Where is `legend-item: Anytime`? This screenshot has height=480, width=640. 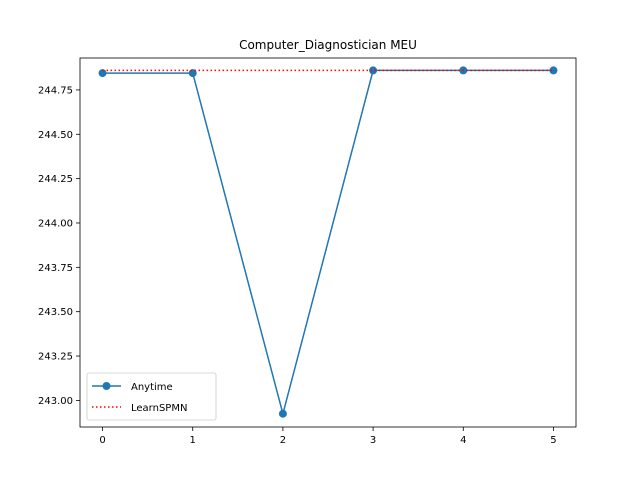
legend-item: Anytime is located at coordinates (132, 387).